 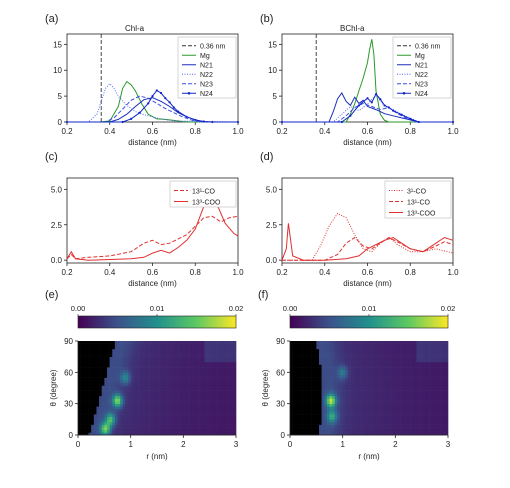 I want to click on panel-label: (a), so click(x=51, y=19).